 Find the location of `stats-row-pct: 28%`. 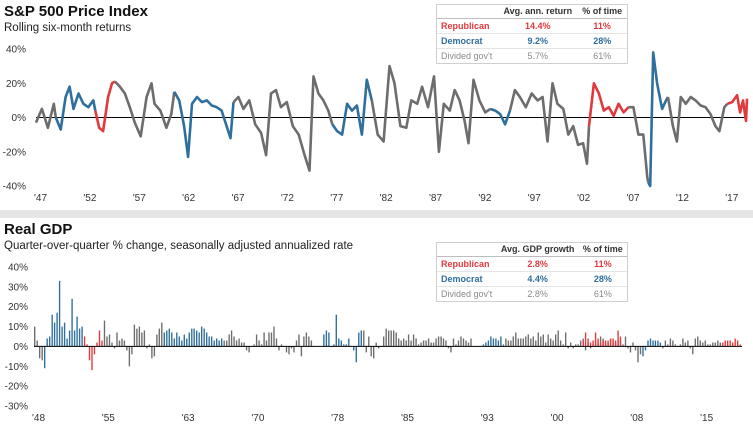

stats-row-pct: 28% is located at coordinates (602, 41).